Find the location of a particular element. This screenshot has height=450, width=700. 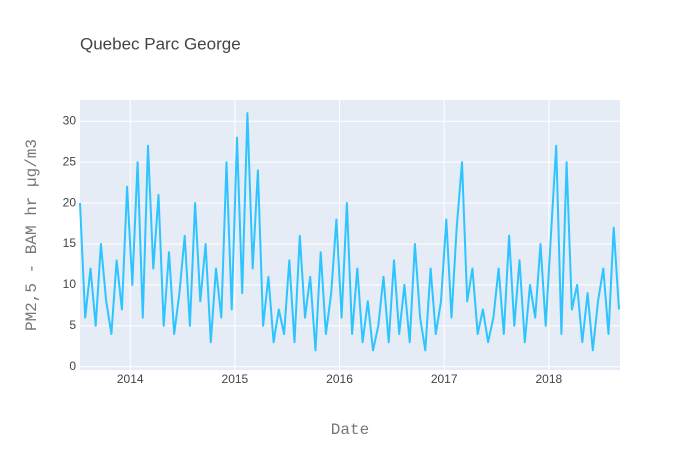

x-tick-label: 2014 is located at coordinates (130, 379).